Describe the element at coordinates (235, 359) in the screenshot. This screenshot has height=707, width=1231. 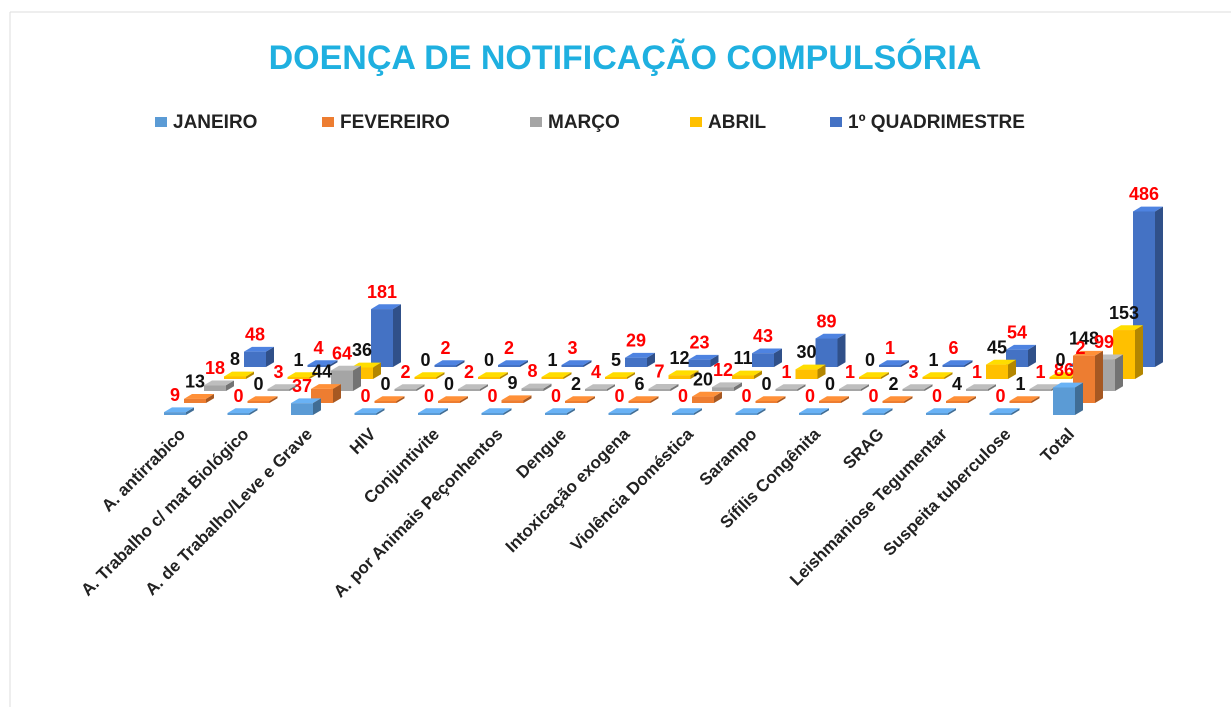
I see `data-label: 8` at that location.